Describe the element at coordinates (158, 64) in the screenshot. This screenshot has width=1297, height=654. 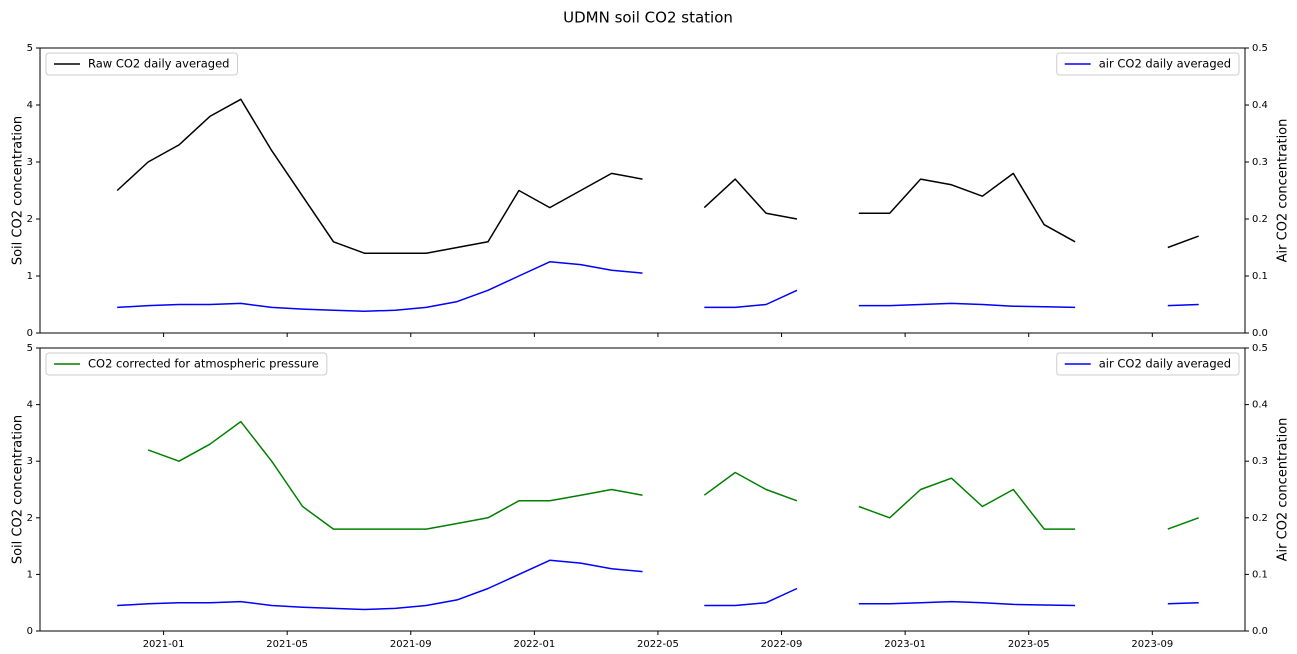
I see `legend-label: Raw CO2 daily averaged` at that location.